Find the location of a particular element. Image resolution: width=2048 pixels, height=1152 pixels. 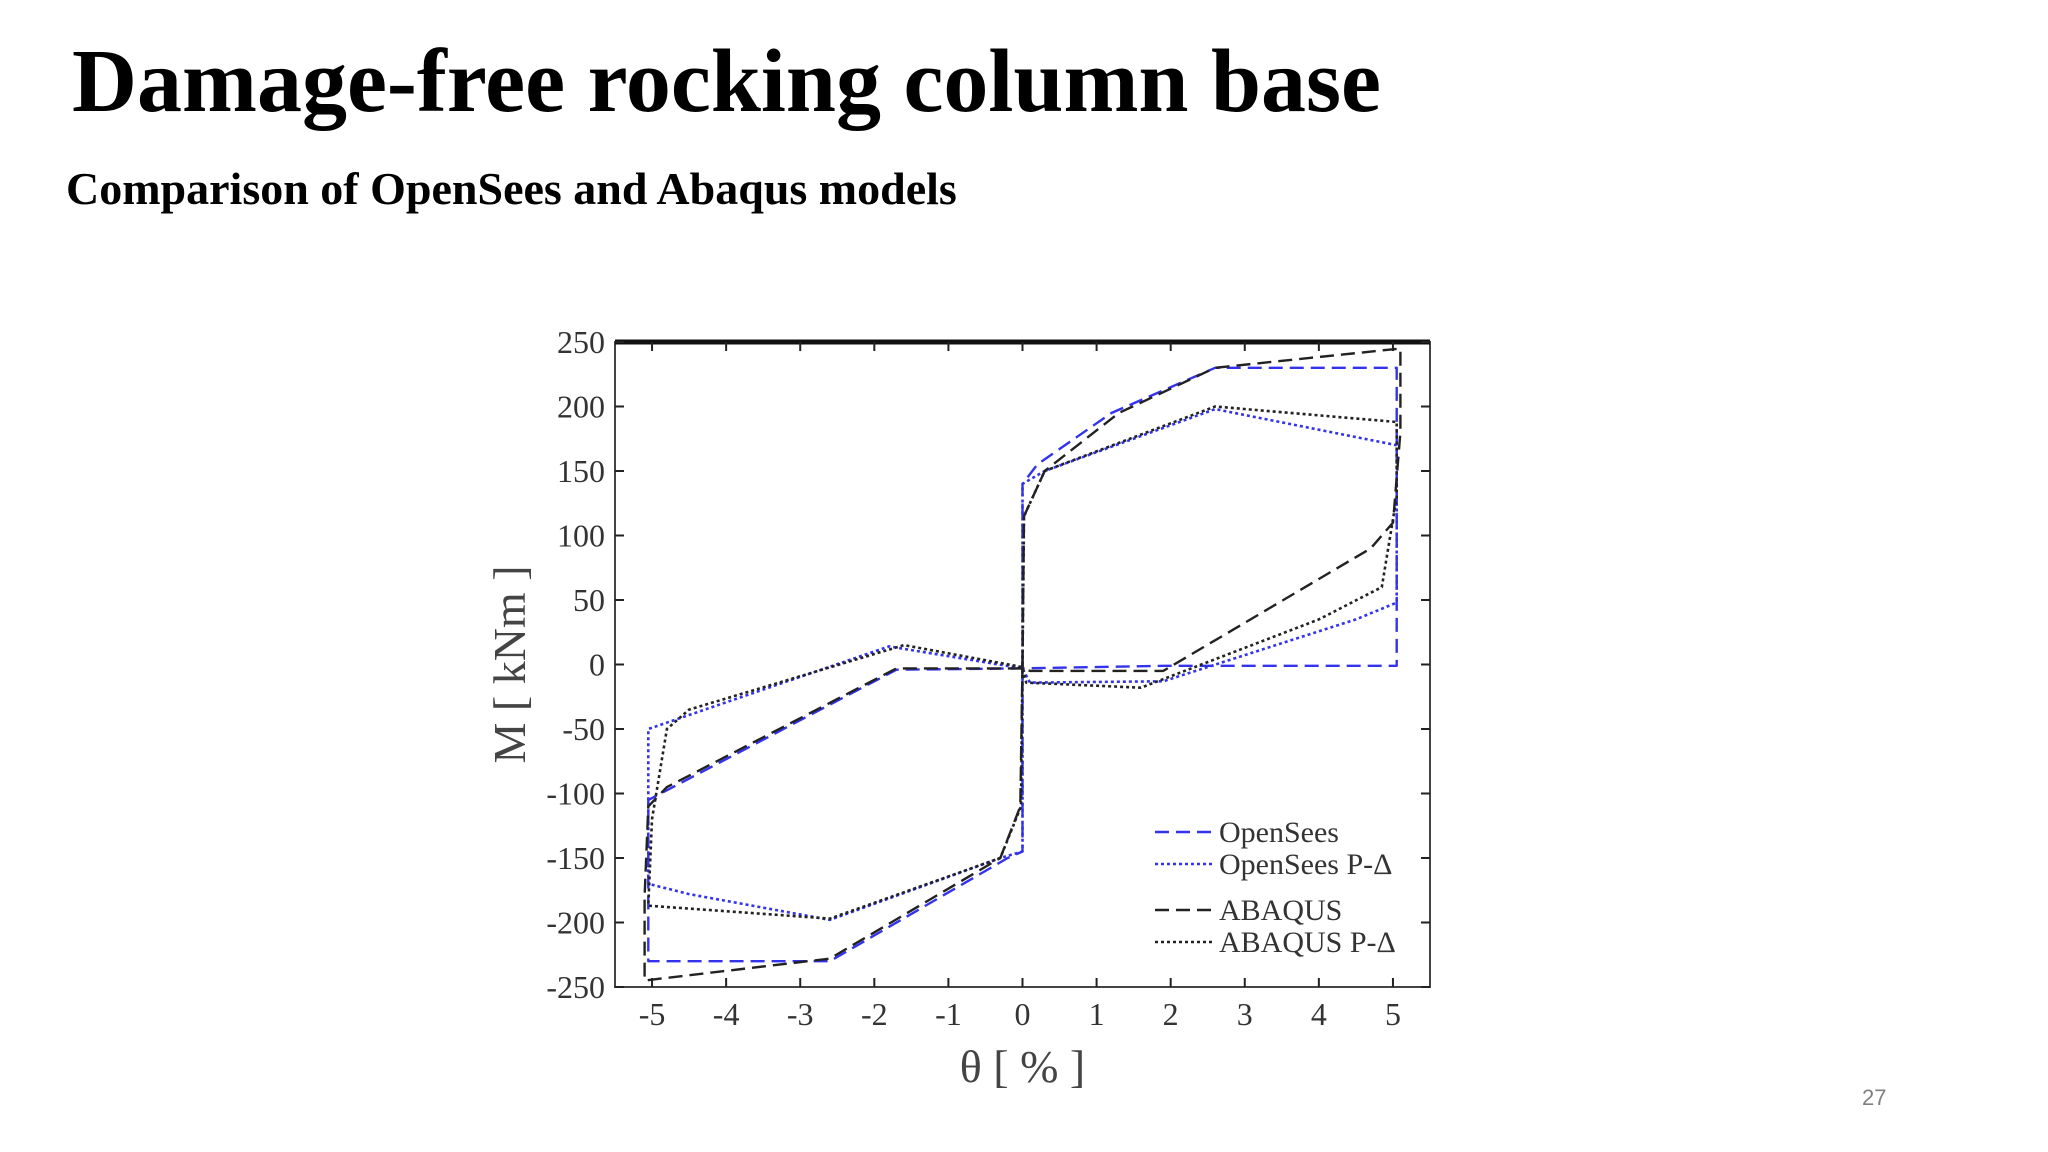

y-tick-label: -100 is located at coordinates (575, 794).